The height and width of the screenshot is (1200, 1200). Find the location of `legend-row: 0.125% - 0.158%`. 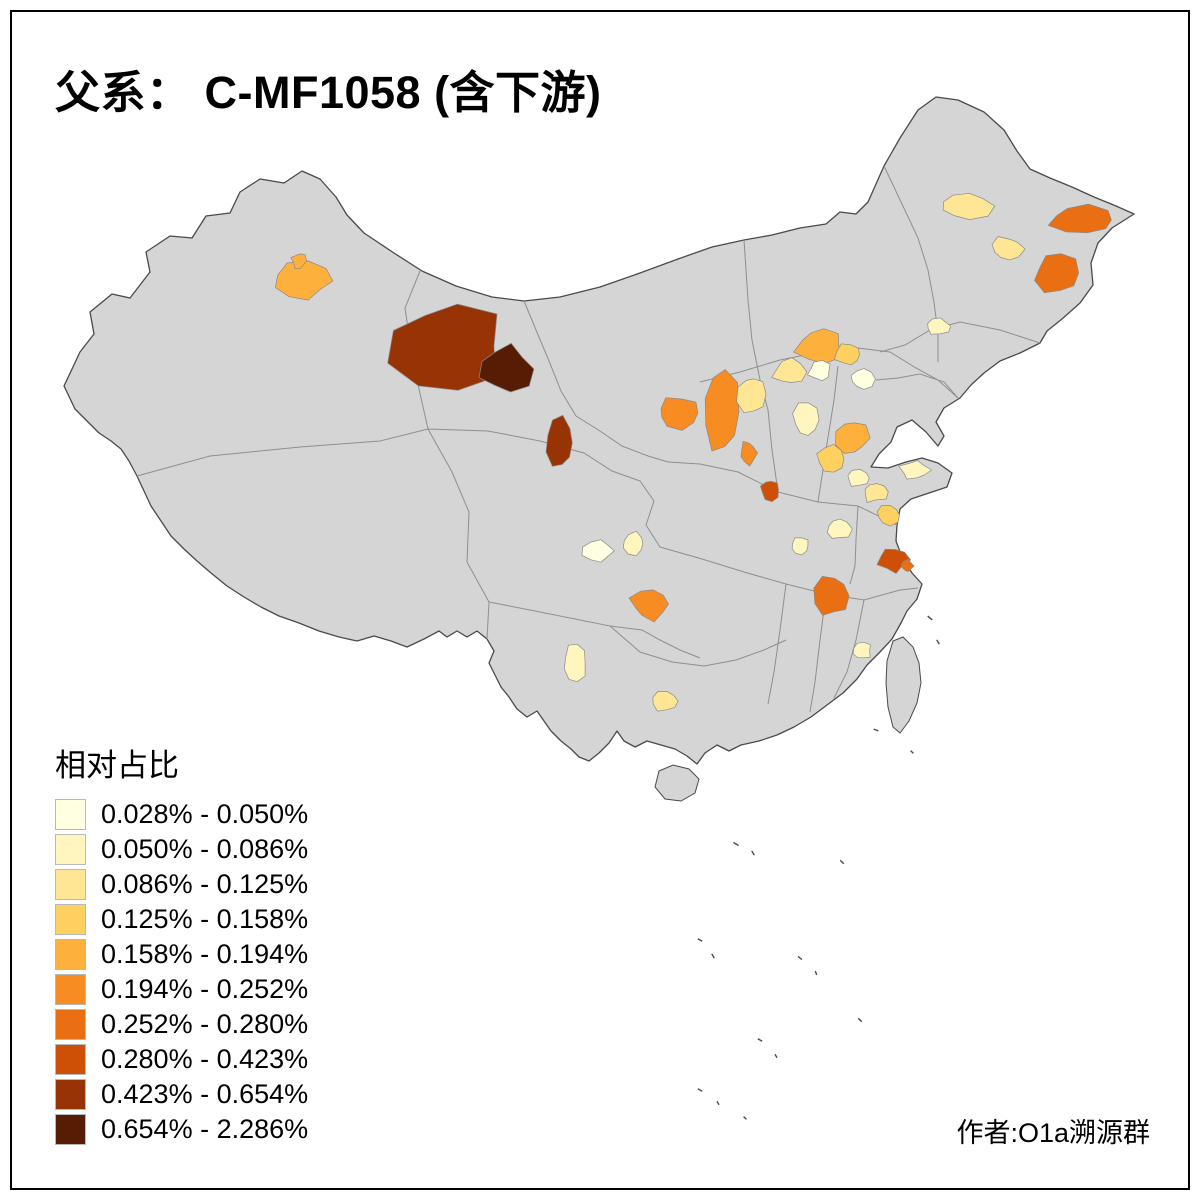

legend-row: 0.125% - 0.158% is located at coordinates (181, 919).